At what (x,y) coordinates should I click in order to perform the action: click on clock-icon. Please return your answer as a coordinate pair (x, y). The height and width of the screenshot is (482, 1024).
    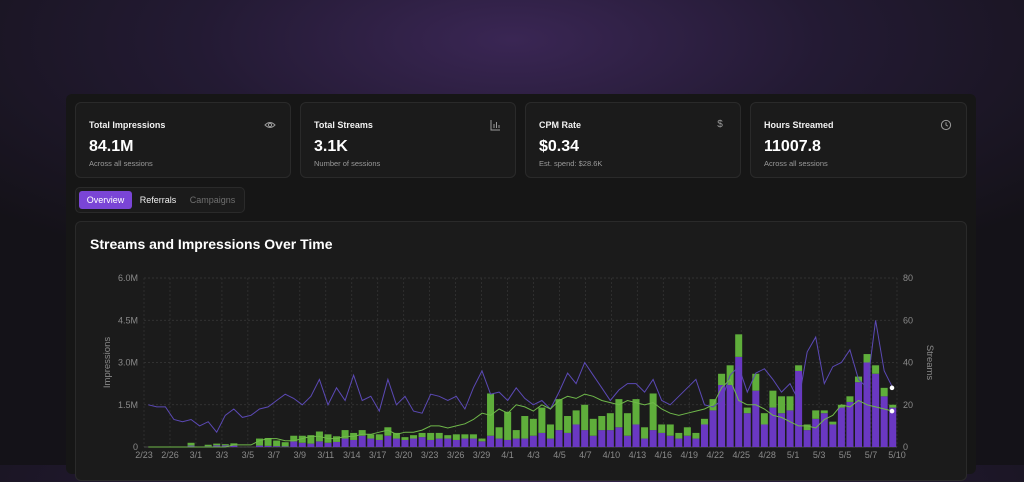
    Looking at the image, I should click on (946, 125).